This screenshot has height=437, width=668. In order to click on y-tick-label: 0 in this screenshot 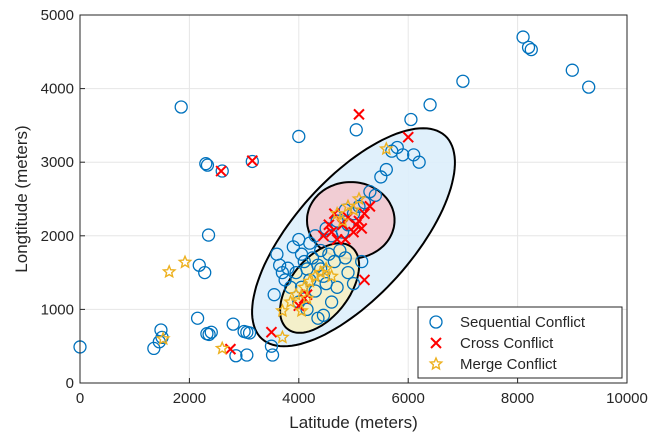, I will do `click(70, 383)`.